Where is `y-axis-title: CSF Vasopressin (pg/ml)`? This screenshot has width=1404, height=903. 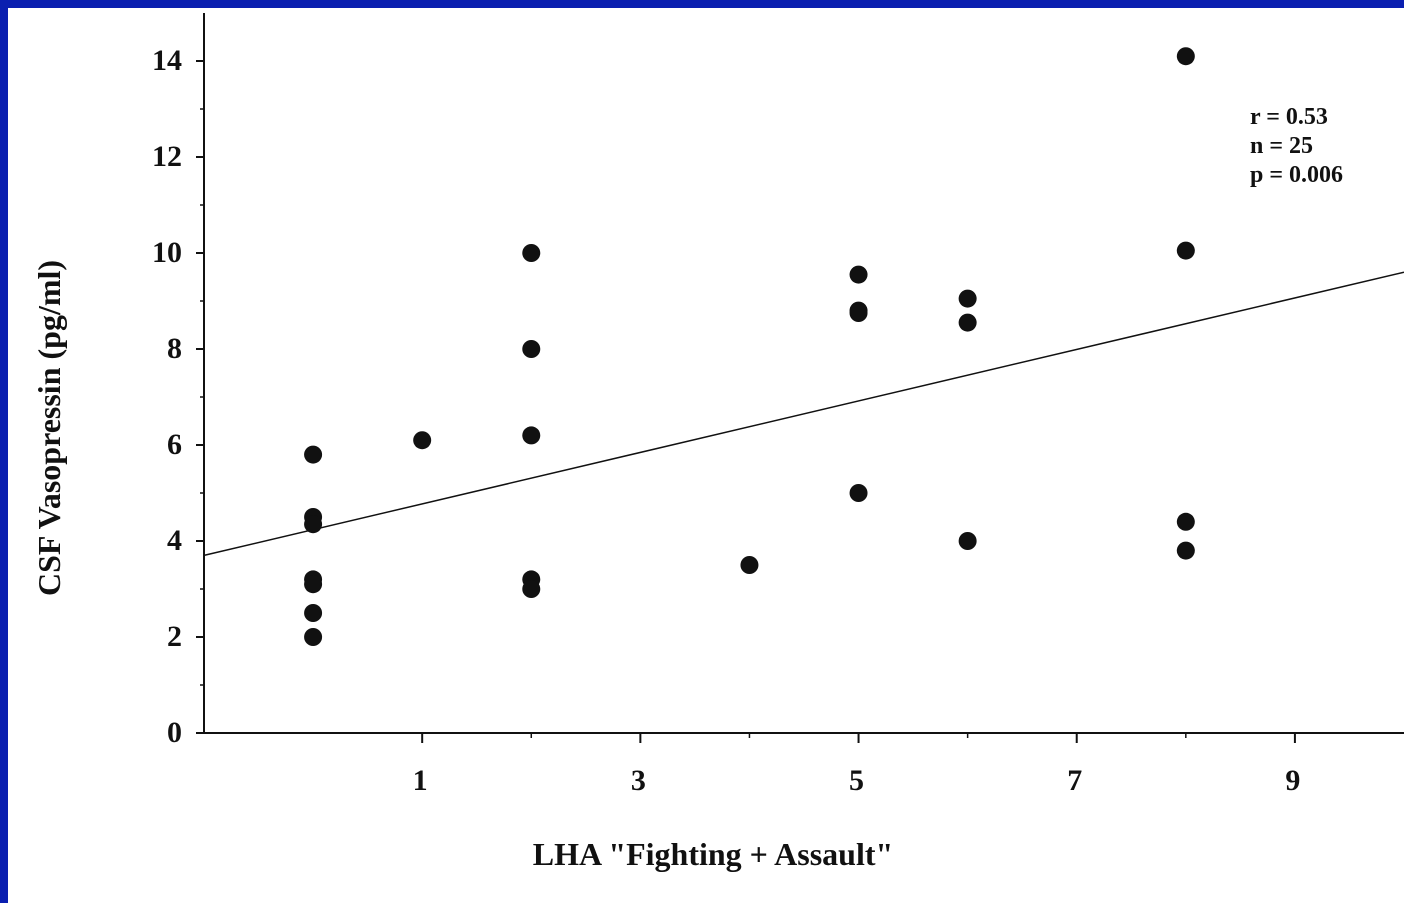 y-axis-title: CSF Vasopressin (pg/ml) is located at coordinates (49, 428).